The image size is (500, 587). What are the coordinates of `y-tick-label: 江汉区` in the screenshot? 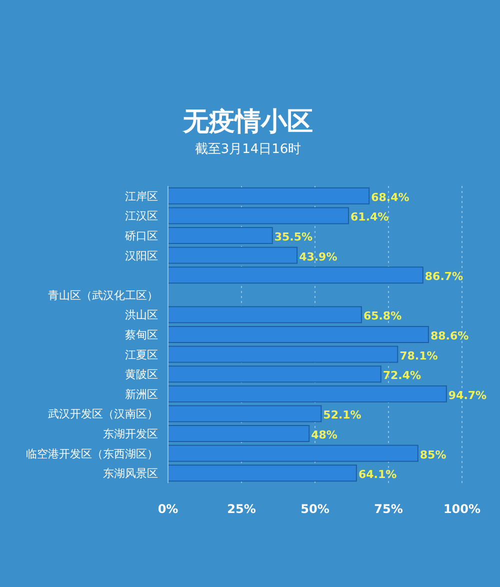 It's located at (141, 216).